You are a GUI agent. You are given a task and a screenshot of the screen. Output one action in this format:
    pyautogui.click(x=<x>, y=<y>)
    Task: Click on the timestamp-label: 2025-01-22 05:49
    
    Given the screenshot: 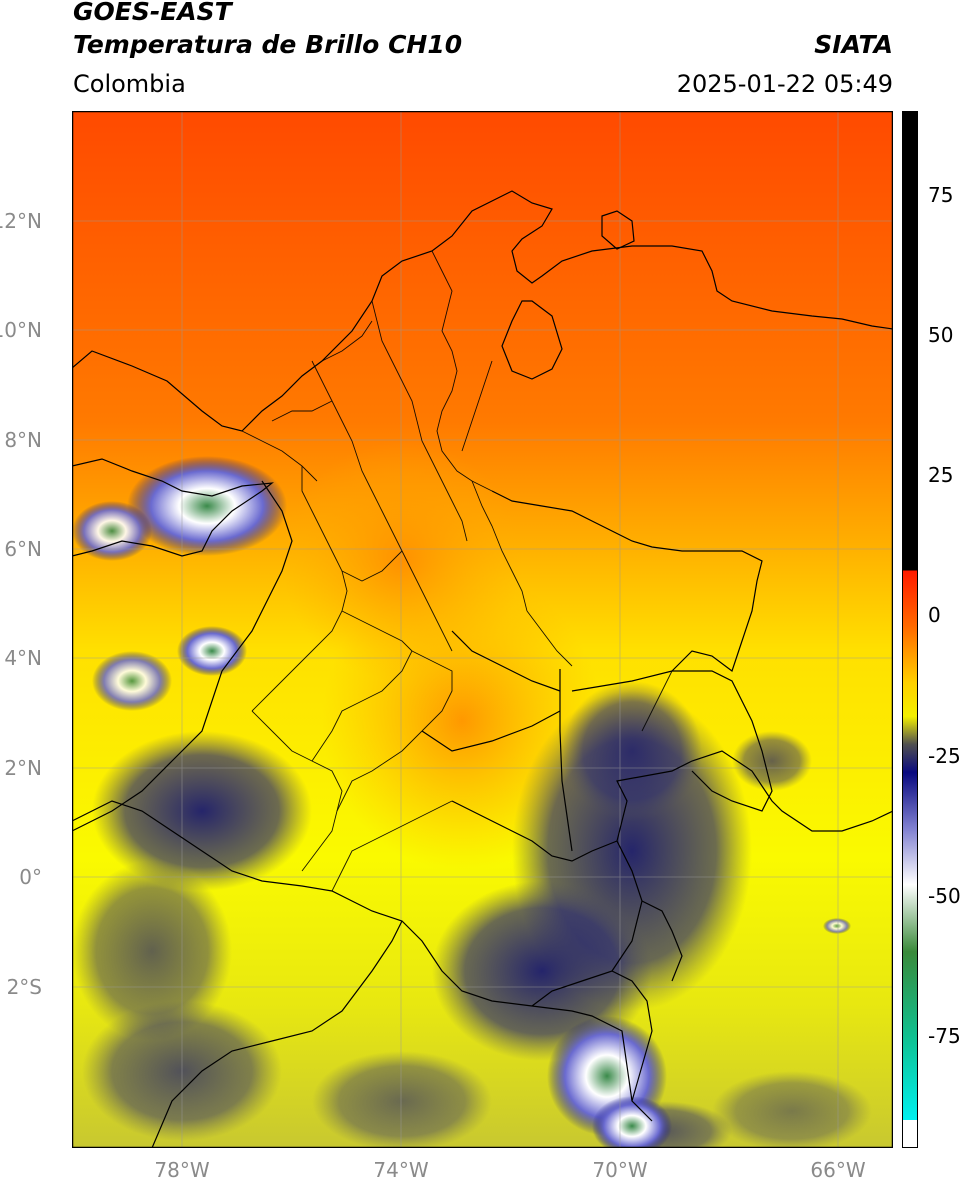 What is the action you would take?
    pyautogui.click(x=784, y=84)
    